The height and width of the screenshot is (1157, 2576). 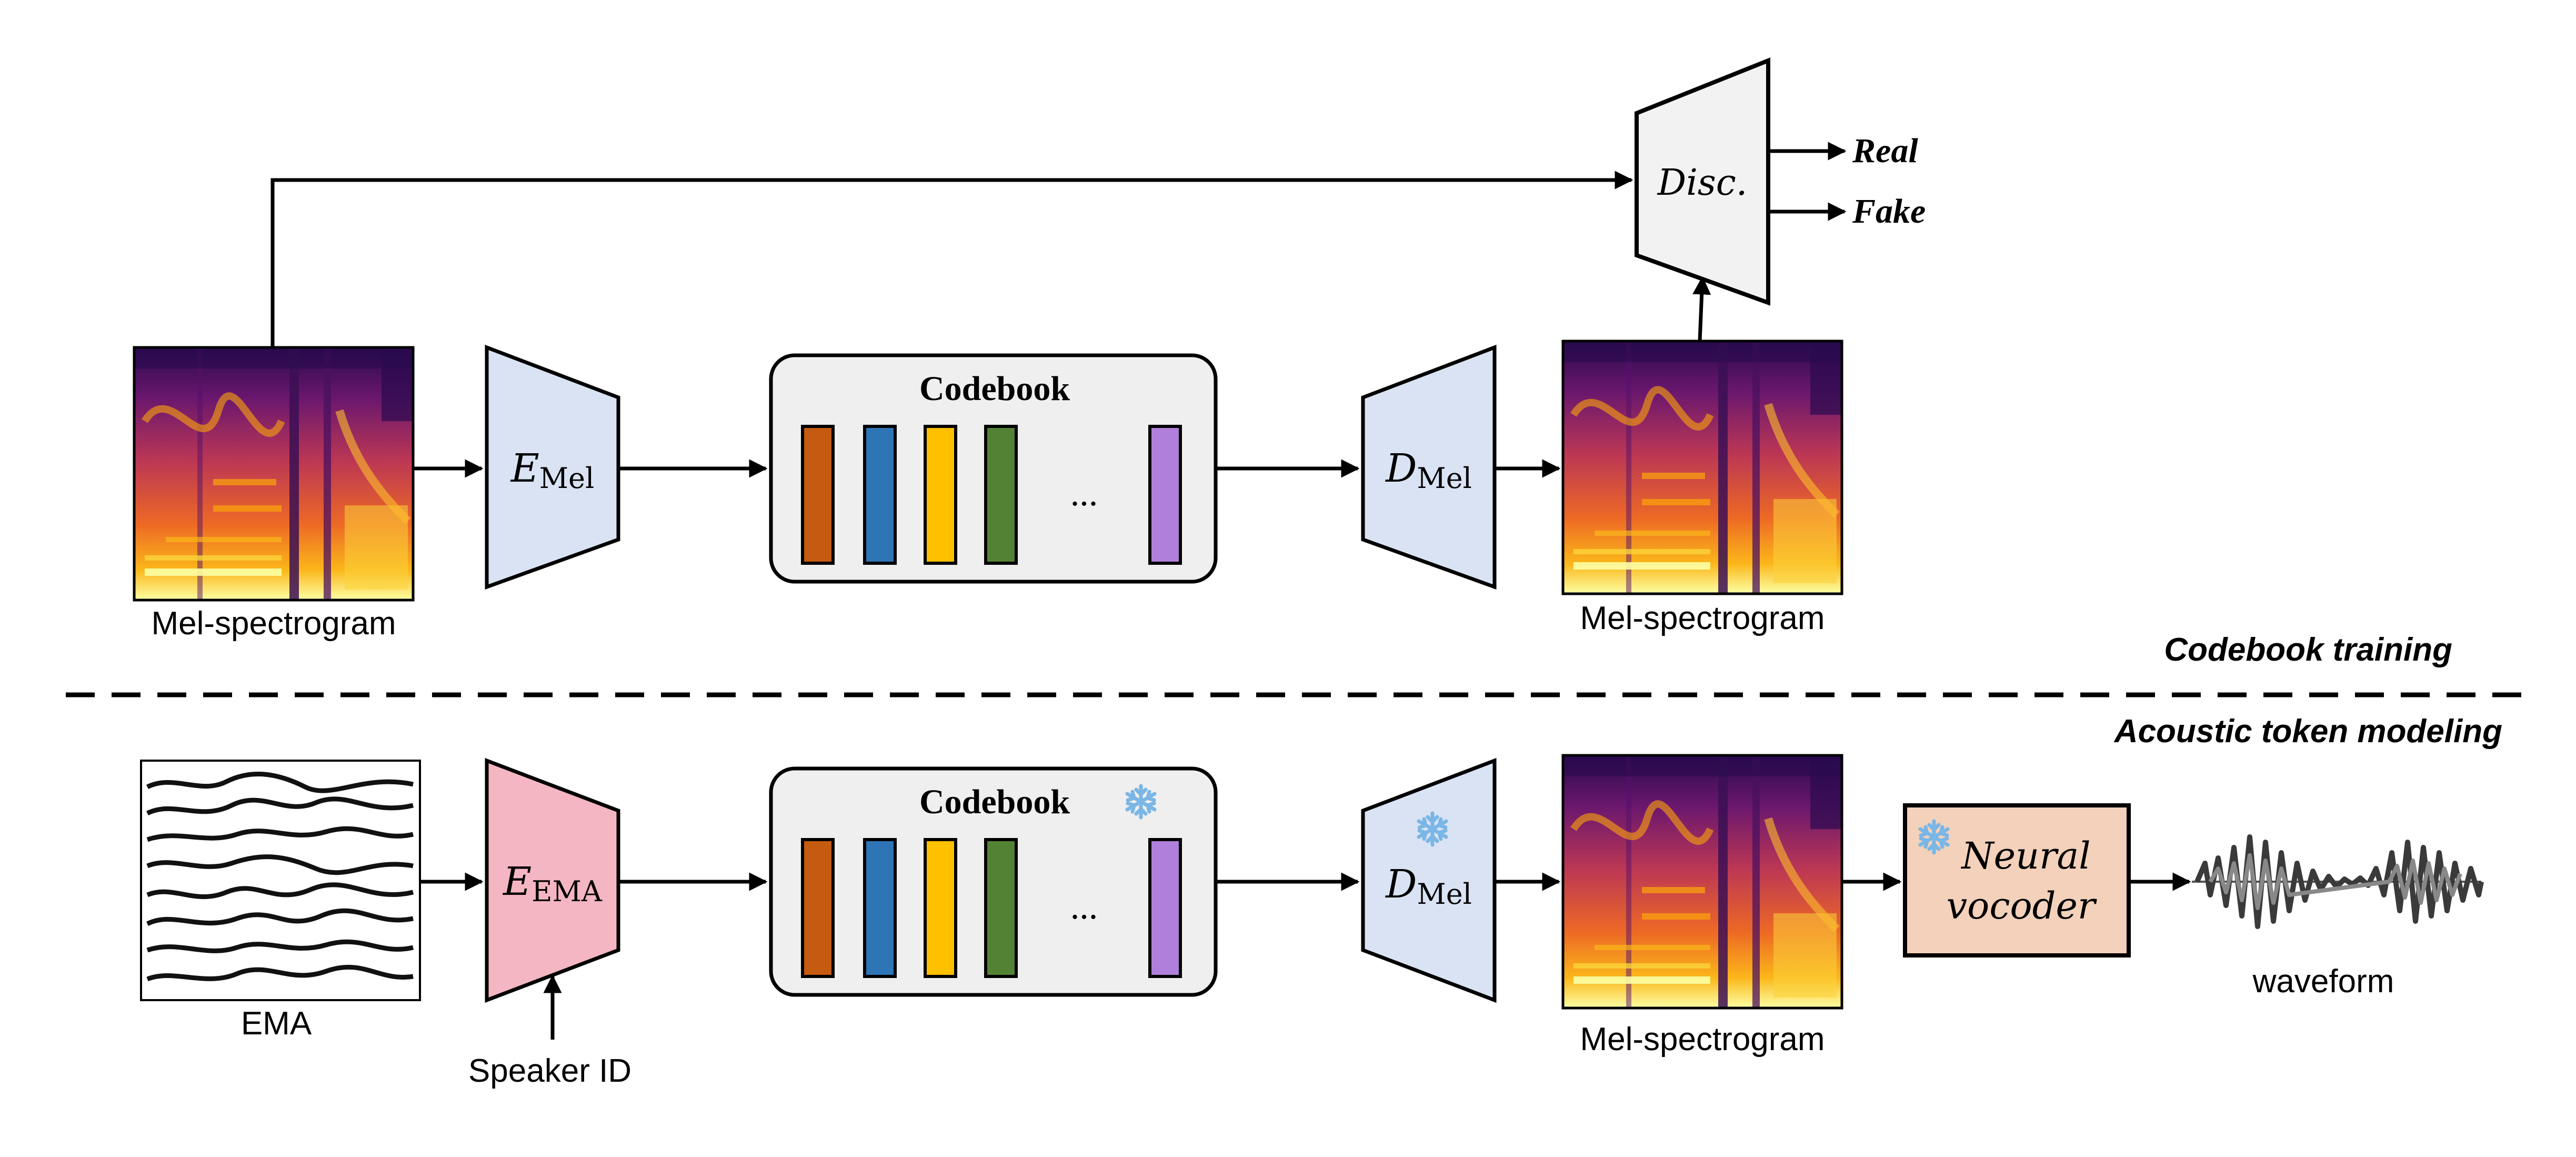 I want to click on waveform-graphic, so click(x=2338, y=881).